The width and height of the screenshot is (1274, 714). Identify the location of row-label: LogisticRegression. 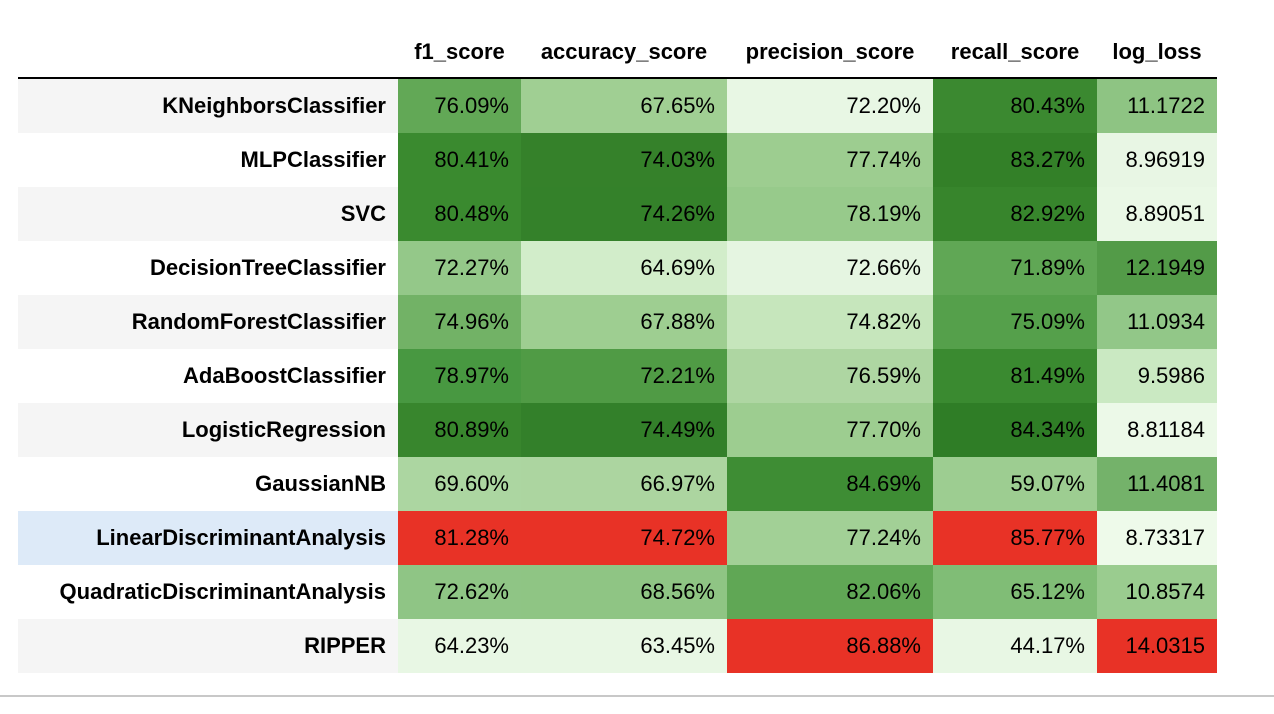
(208, 430).